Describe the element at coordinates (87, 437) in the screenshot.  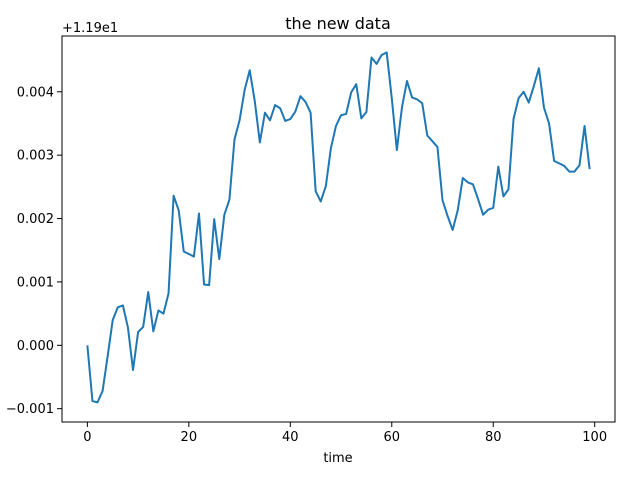
I see `x-tick-label-0: 0` at that location.